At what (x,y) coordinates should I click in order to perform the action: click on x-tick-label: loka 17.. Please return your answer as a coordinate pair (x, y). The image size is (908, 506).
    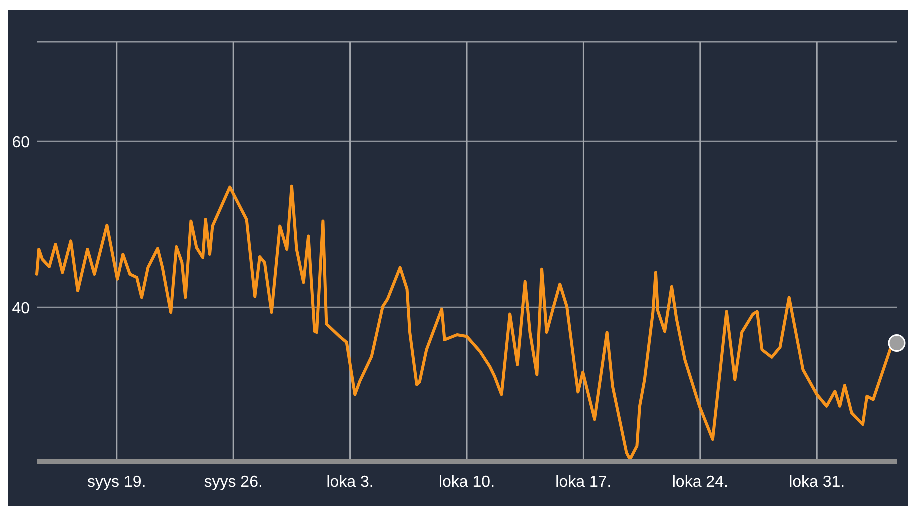
    Looking at the image, I should click on (584, 482).